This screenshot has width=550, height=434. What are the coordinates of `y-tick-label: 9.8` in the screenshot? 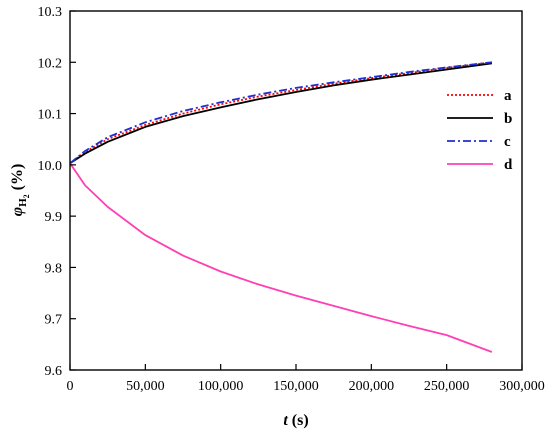 It's located at (54, 268).